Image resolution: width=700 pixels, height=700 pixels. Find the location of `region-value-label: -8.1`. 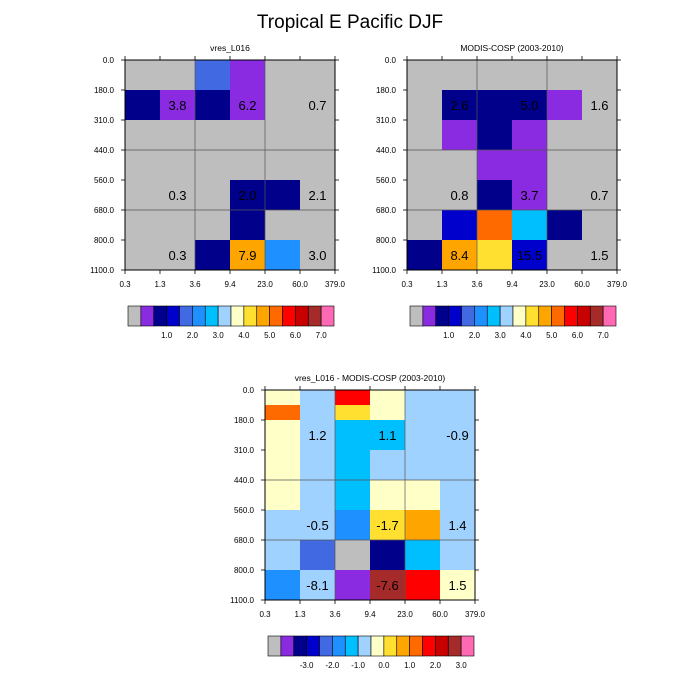

region-value-label: -8.1 is located at coordinates (317, 585).